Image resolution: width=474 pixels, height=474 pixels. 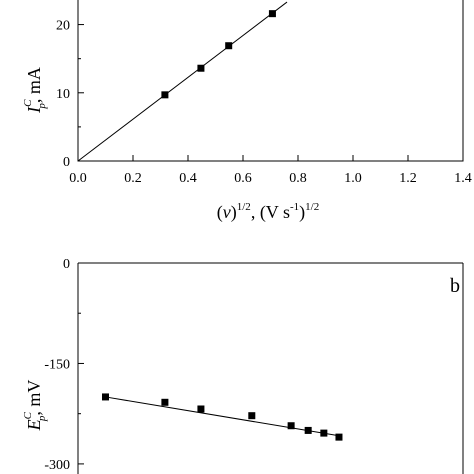 I want to click on panel-b-label: b, so click(x=455, y=286).